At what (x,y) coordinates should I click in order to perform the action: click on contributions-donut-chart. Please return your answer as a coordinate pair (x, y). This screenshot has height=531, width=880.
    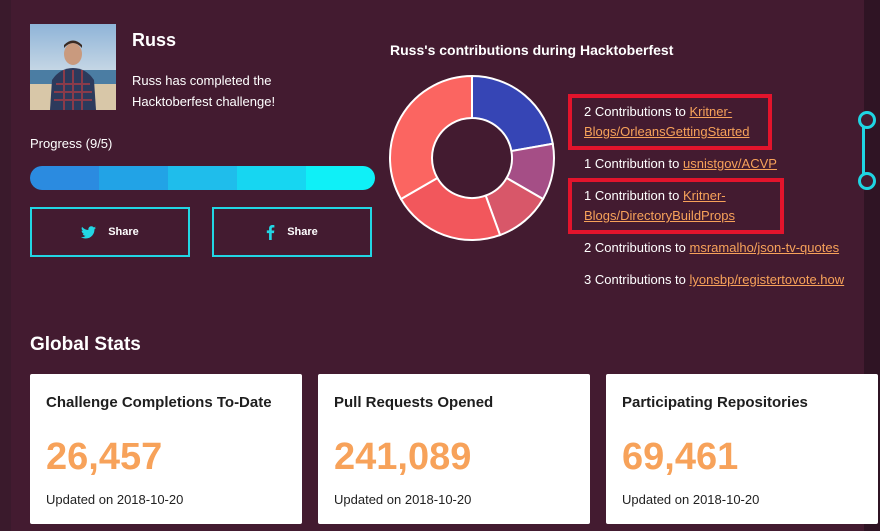
    Looking at the image, I should click on (472, 157).